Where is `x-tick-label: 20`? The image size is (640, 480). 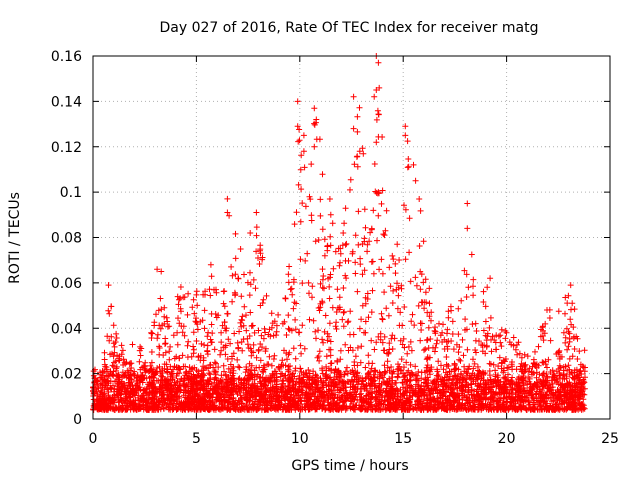 x-tick-label: 20 is located at coordinates (507, 439).